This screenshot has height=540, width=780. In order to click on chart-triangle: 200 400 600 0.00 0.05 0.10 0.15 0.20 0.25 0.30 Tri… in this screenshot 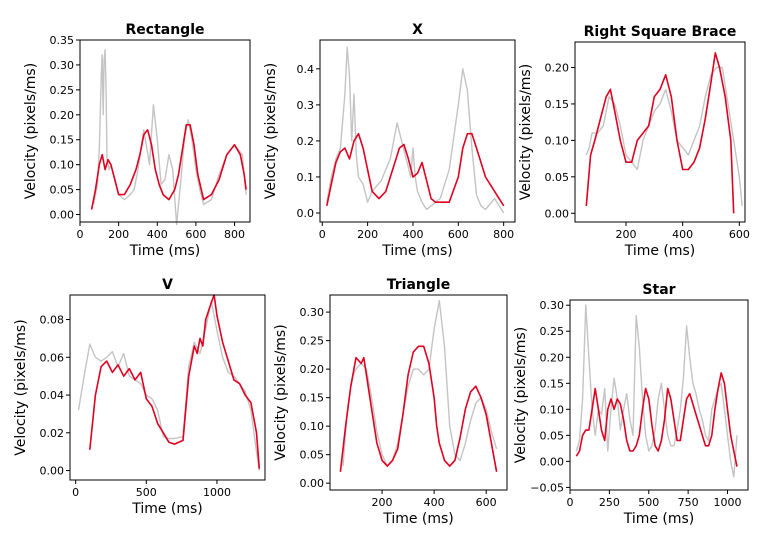, I will do `click(390, 402)`.